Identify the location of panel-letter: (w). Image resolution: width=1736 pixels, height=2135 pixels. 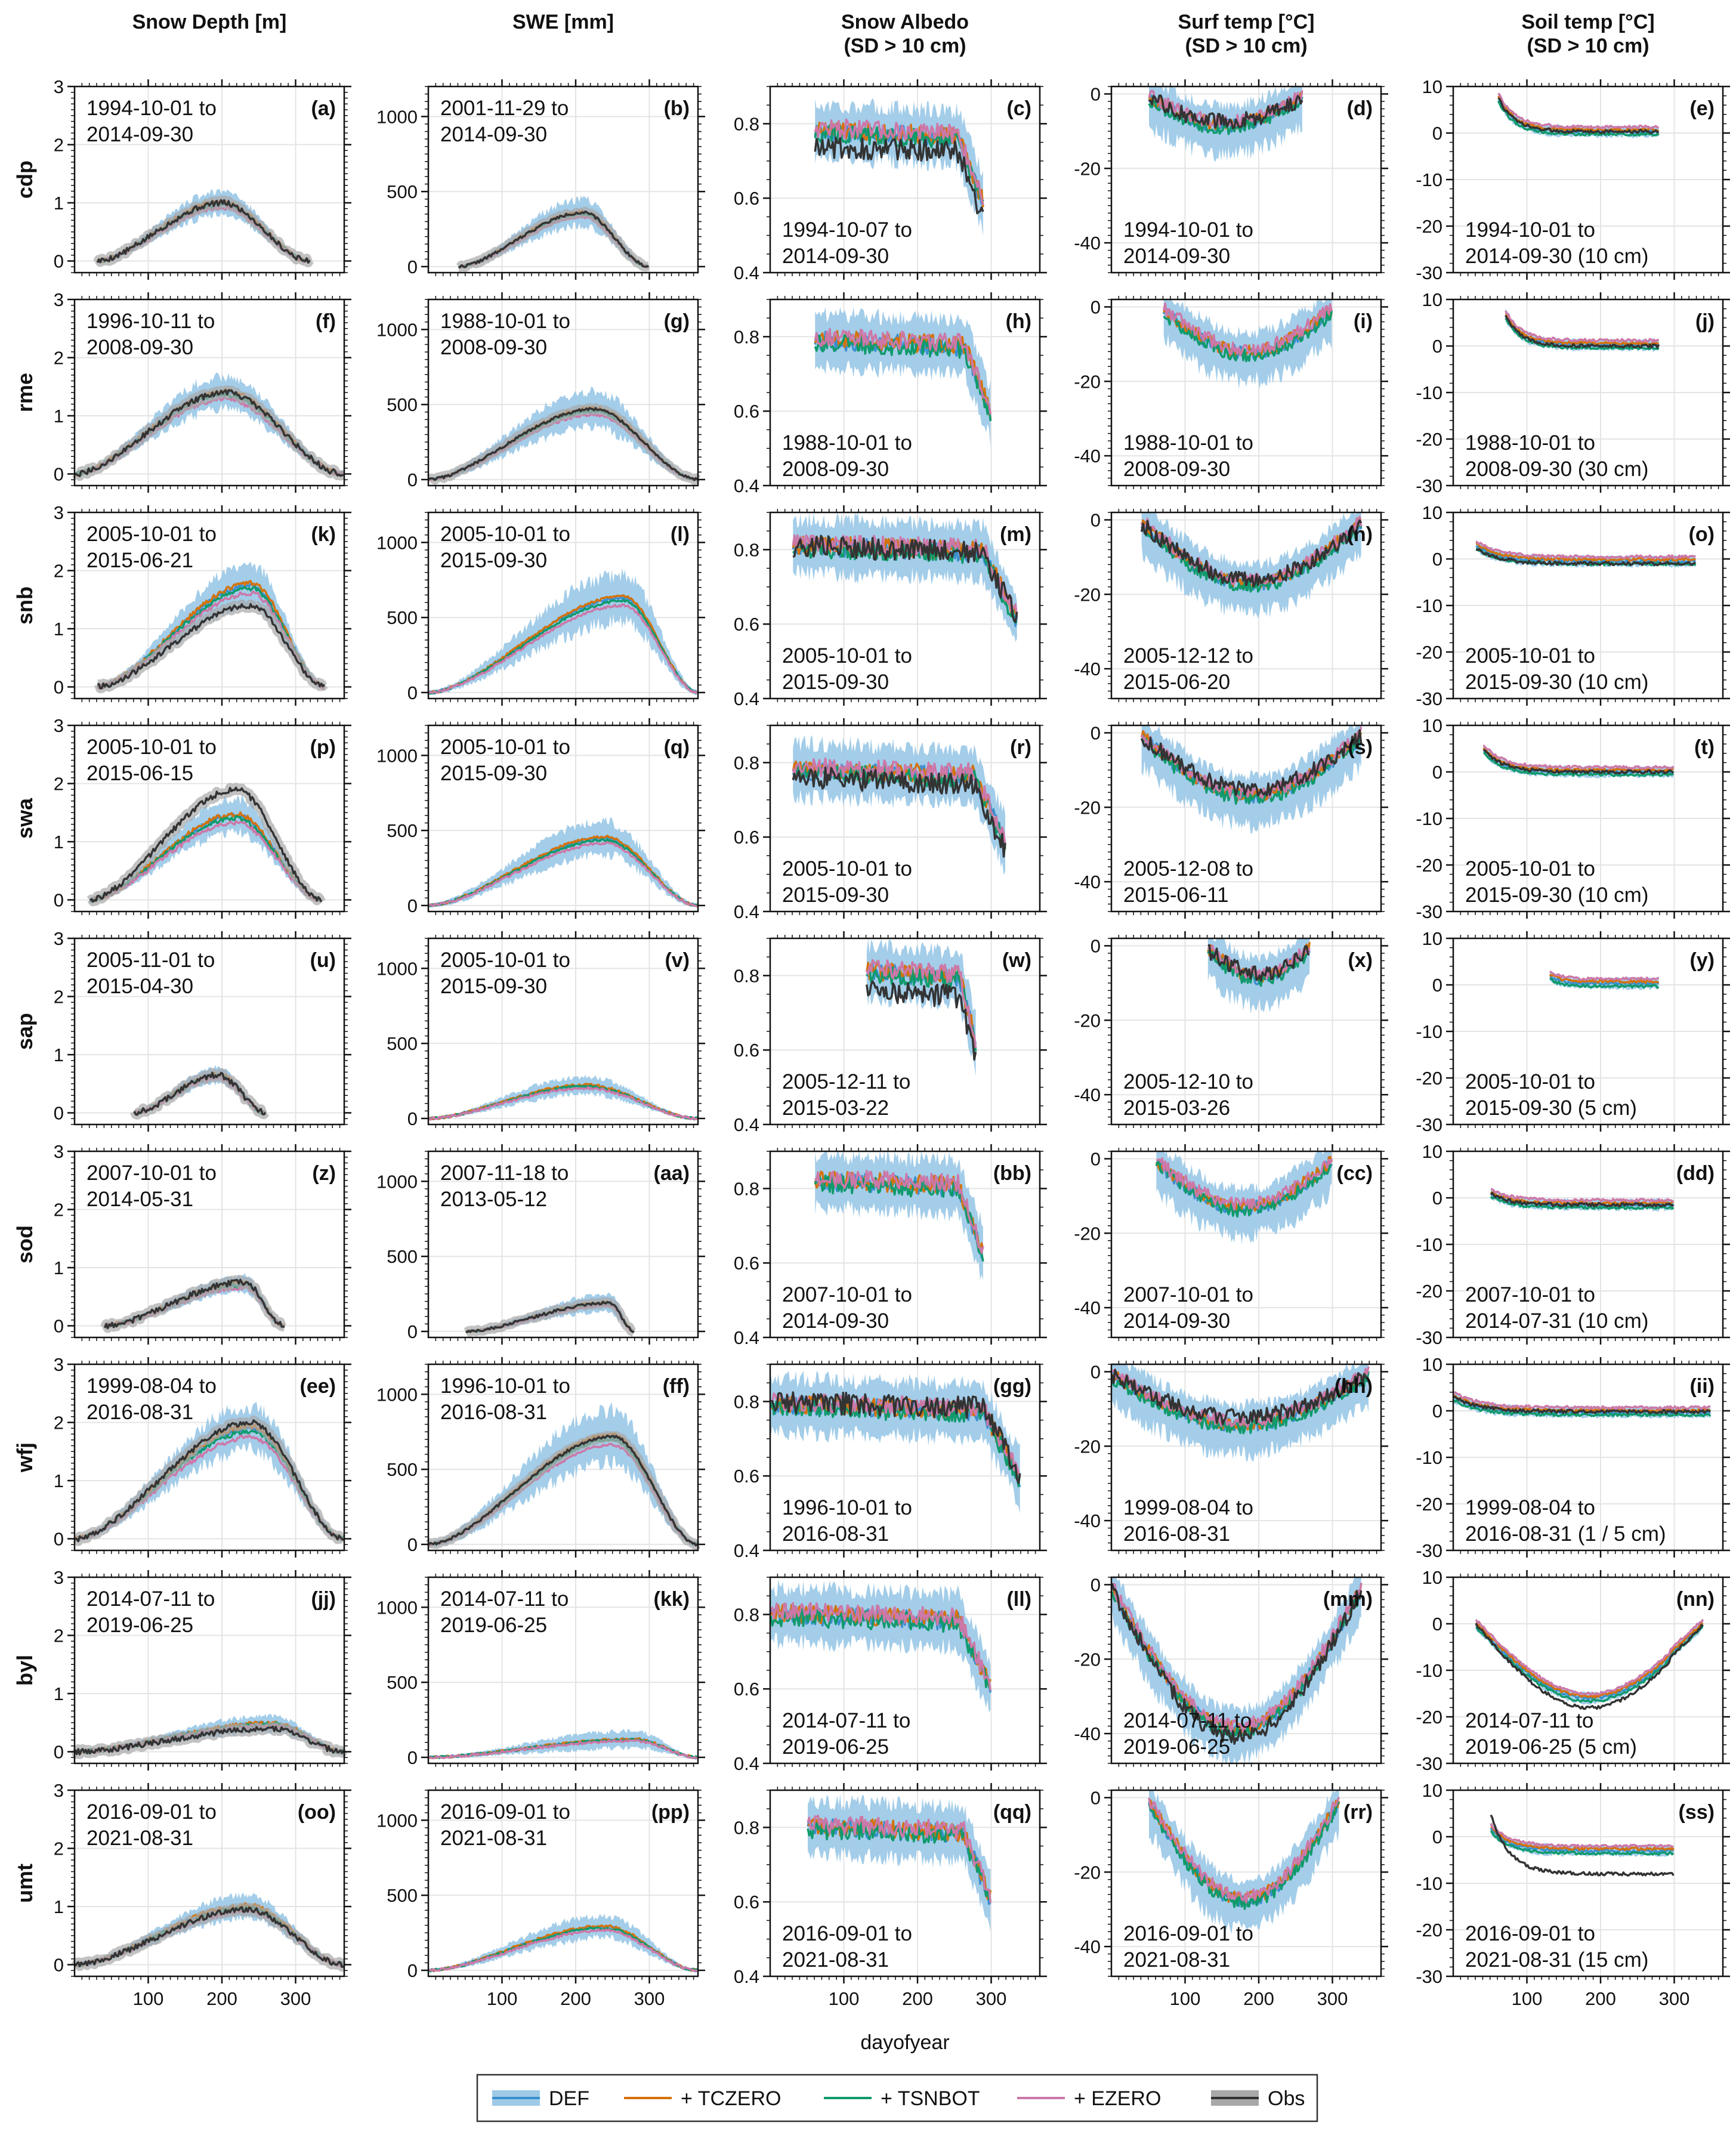
(1016, 960).